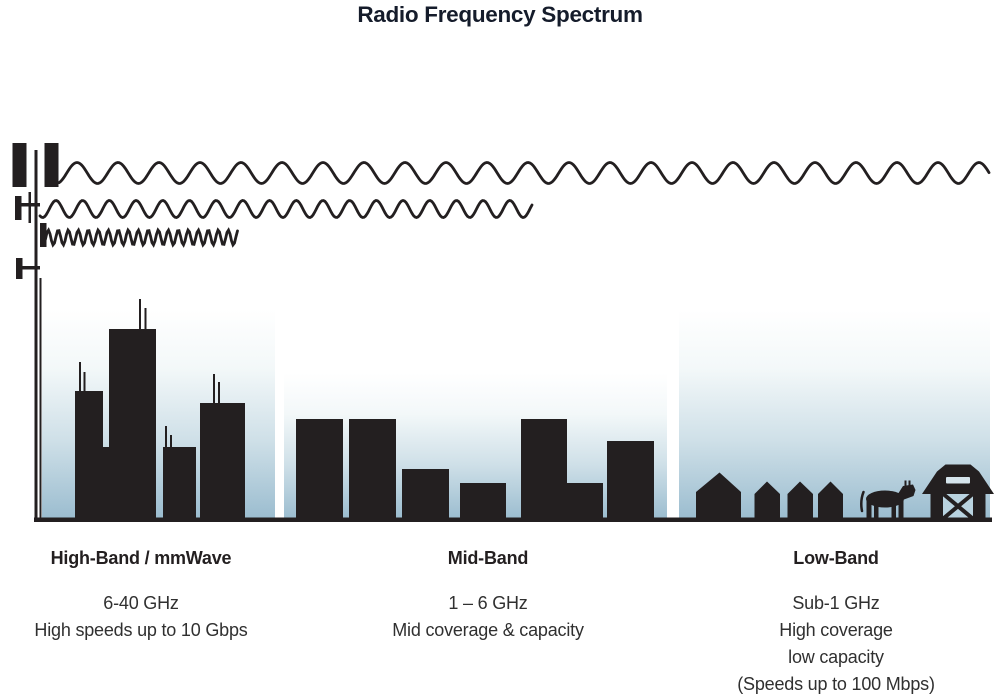 The width and height of the screenshot is (1000, 700). I want to click on page-title: Radio Frequency Spectrum, so click(500, 14).